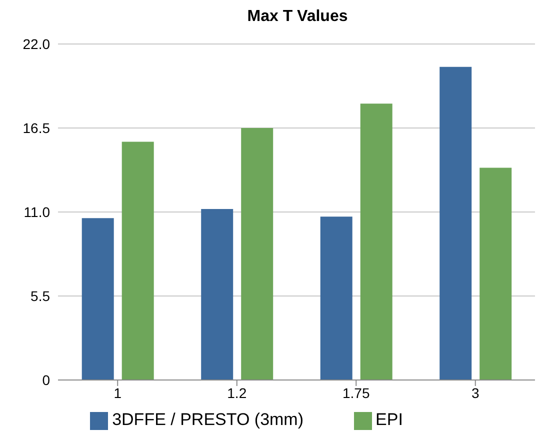 This screenshot has height=440, width=555. I want to click on x-tick-label: 1, so click(118, 392).